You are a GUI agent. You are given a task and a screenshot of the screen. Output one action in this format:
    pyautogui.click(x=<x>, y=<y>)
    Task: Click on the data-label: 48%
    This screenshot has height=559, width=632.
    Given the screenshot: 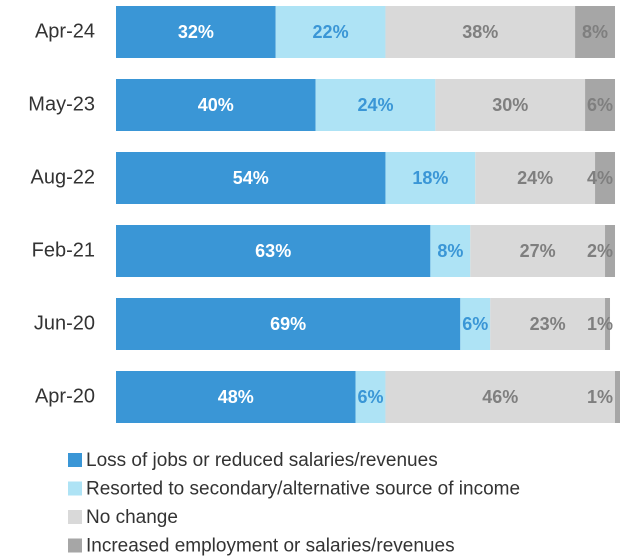 What is the action you would take?
    pyautogui.click(x=236, y=397)
    